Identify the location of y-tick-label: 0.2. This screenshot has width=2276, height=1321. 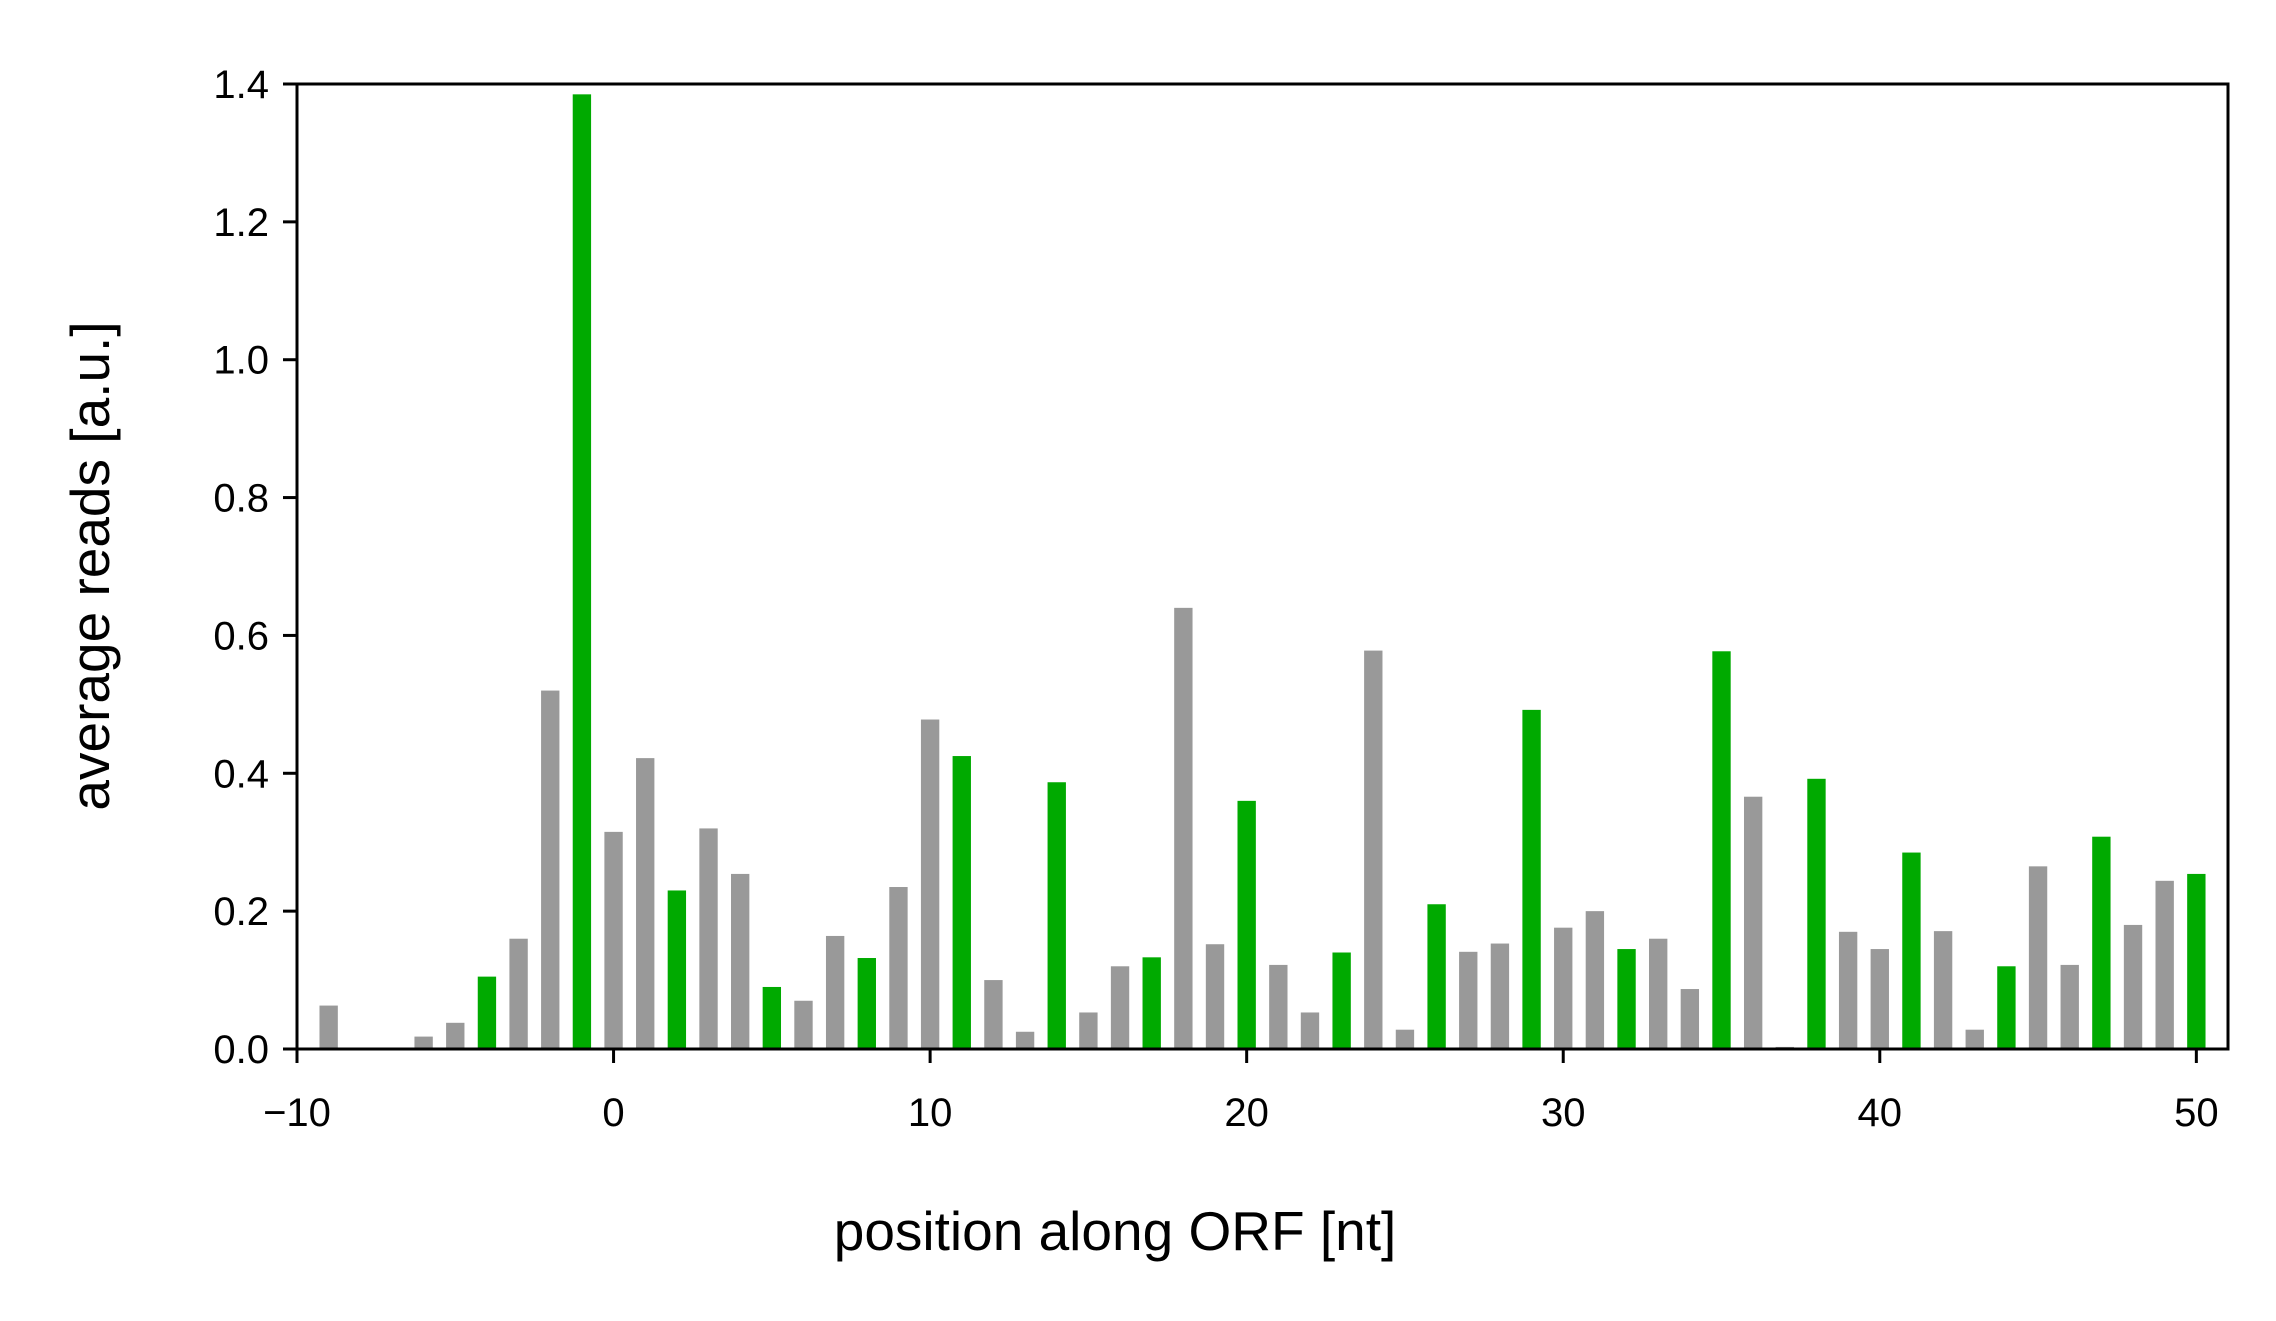
(241, 912).